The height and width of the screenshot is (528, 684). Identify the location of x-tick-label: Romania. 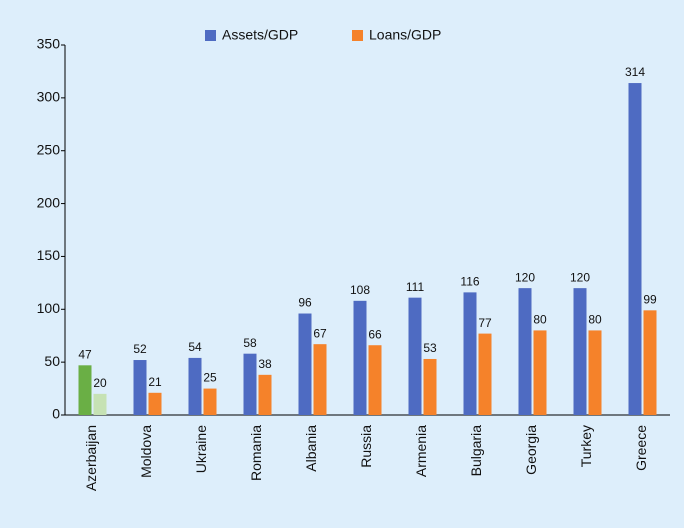
(256, 453).